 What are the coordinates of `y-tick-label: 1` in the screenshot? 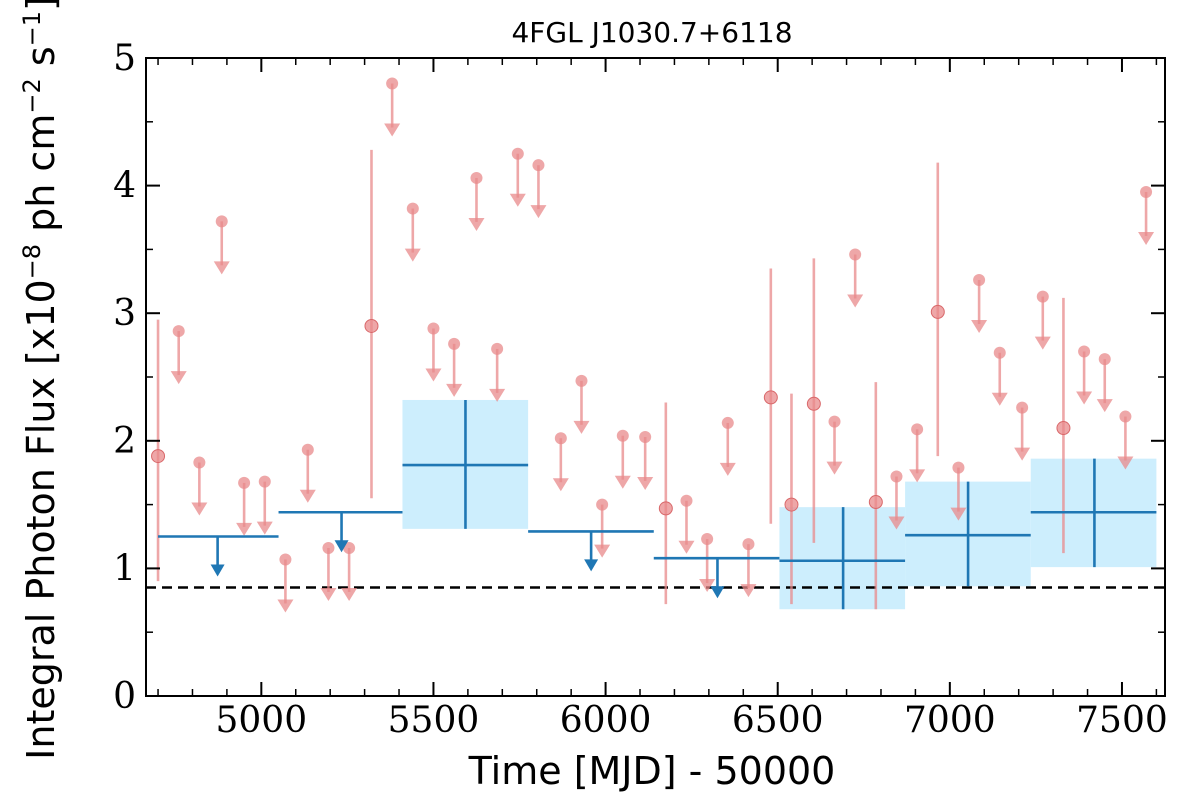 It's located at (124, 568).